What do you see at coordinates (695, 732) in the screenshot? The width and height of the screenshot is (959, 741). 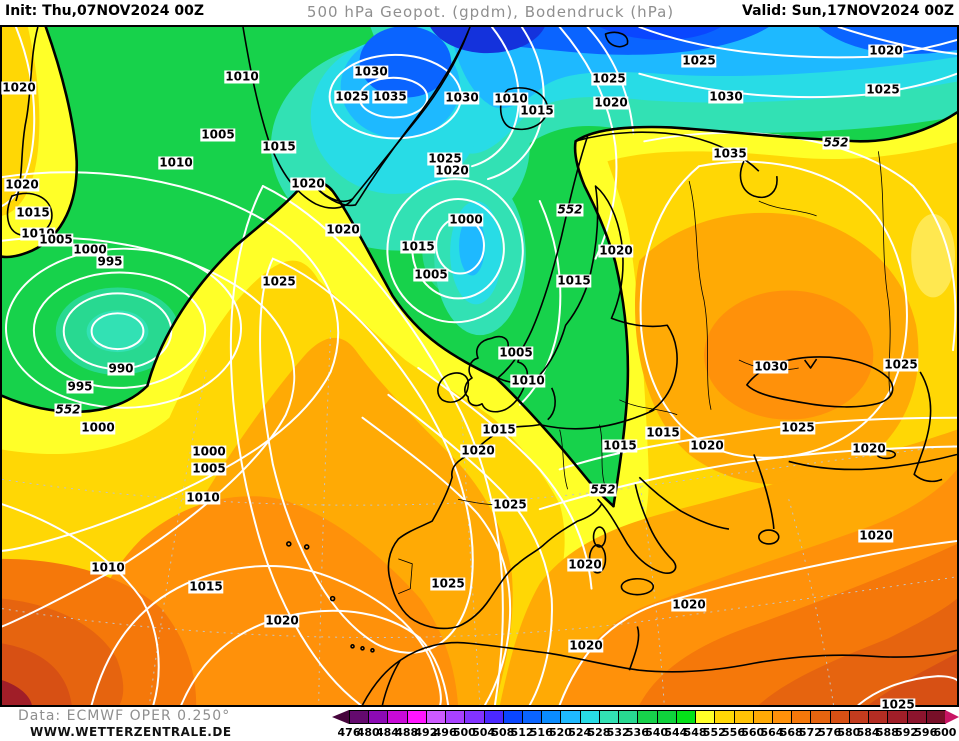 I see `colorbar-tick: 548` at bounding box center [695, 732].